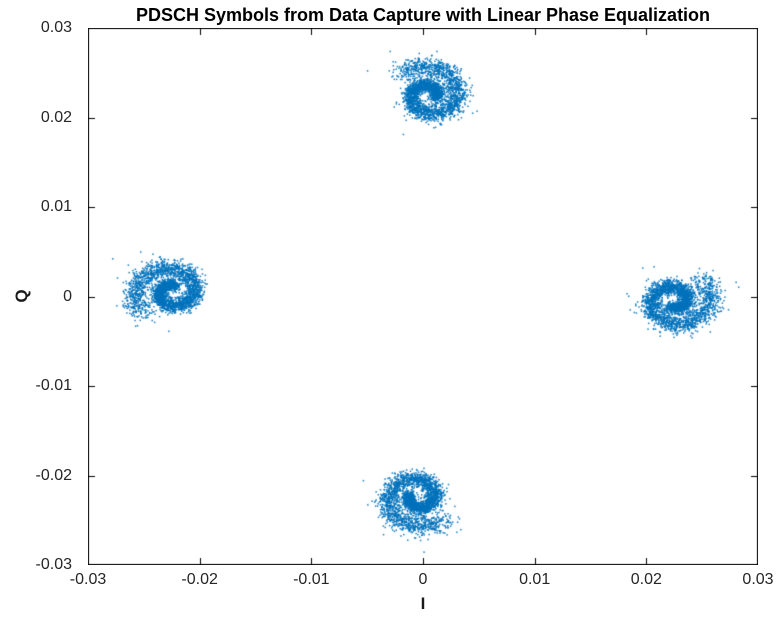  I want to click on x-tick-label: -0.02, so click(199, 579).